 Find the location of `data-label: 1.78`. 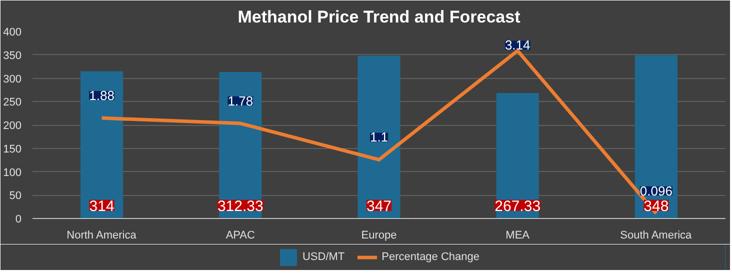

data-label: 1.78 is located at coordinates (241, 100).